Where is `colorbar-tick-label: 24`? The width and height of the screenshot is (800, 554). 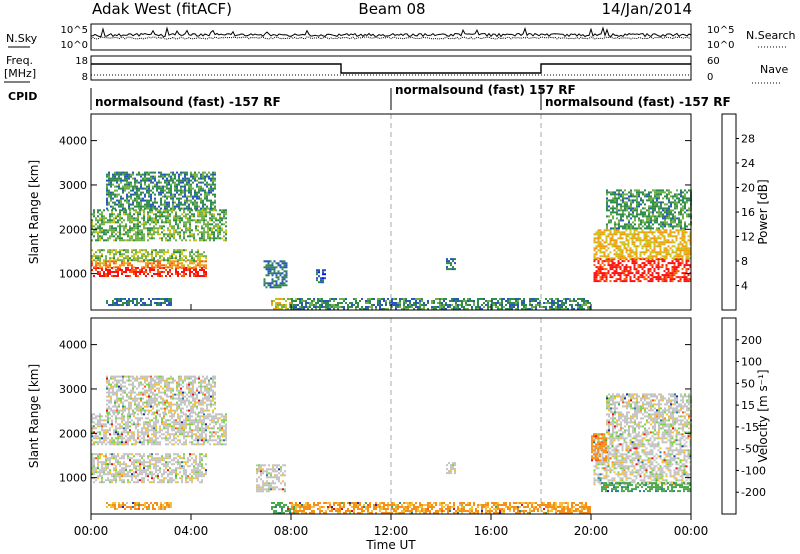 colorbar-tick-label: 24 is located at coordinates (748, 163).